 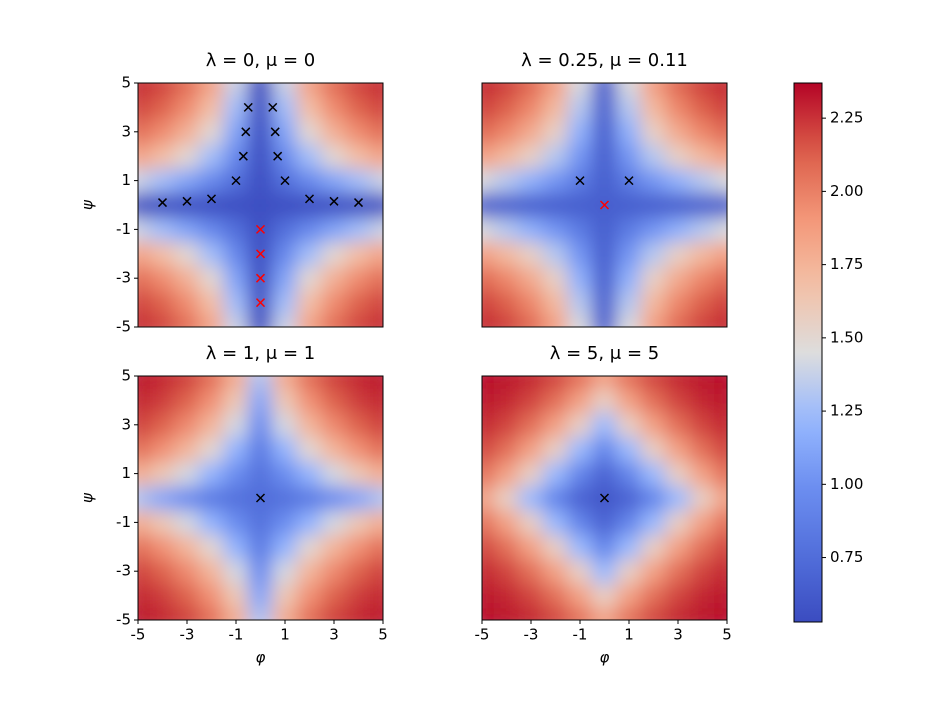 I want to click on x-tick-label: -3, so click(x=187, y=635).